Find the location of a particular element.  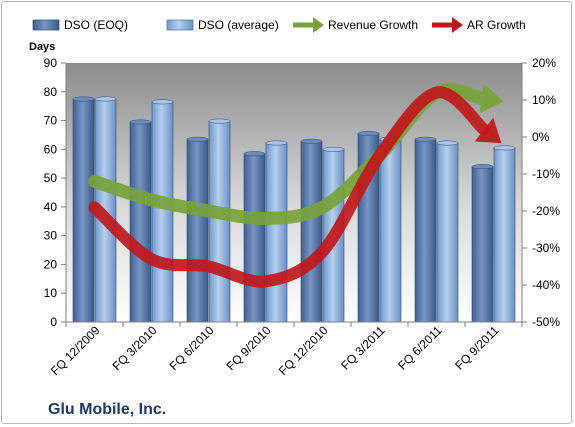

y-tick-label-50: 50 is located at coordinates (51, 178).